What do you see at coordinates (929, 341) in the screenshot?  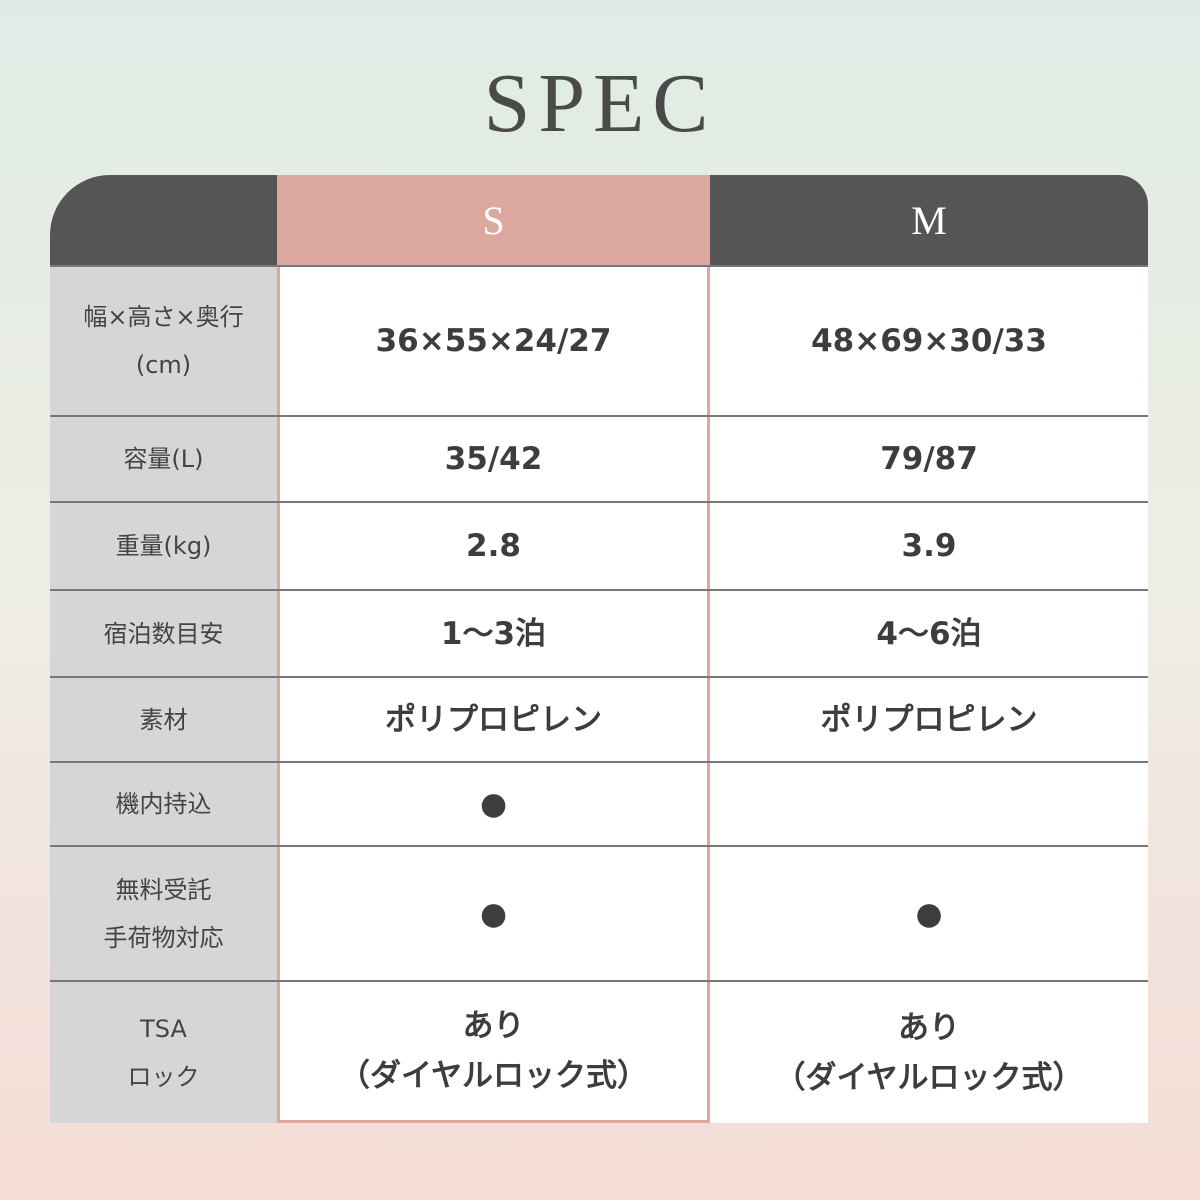 I see `cell-size-m: 48×69×30/33` at bounding box center [929, 341].